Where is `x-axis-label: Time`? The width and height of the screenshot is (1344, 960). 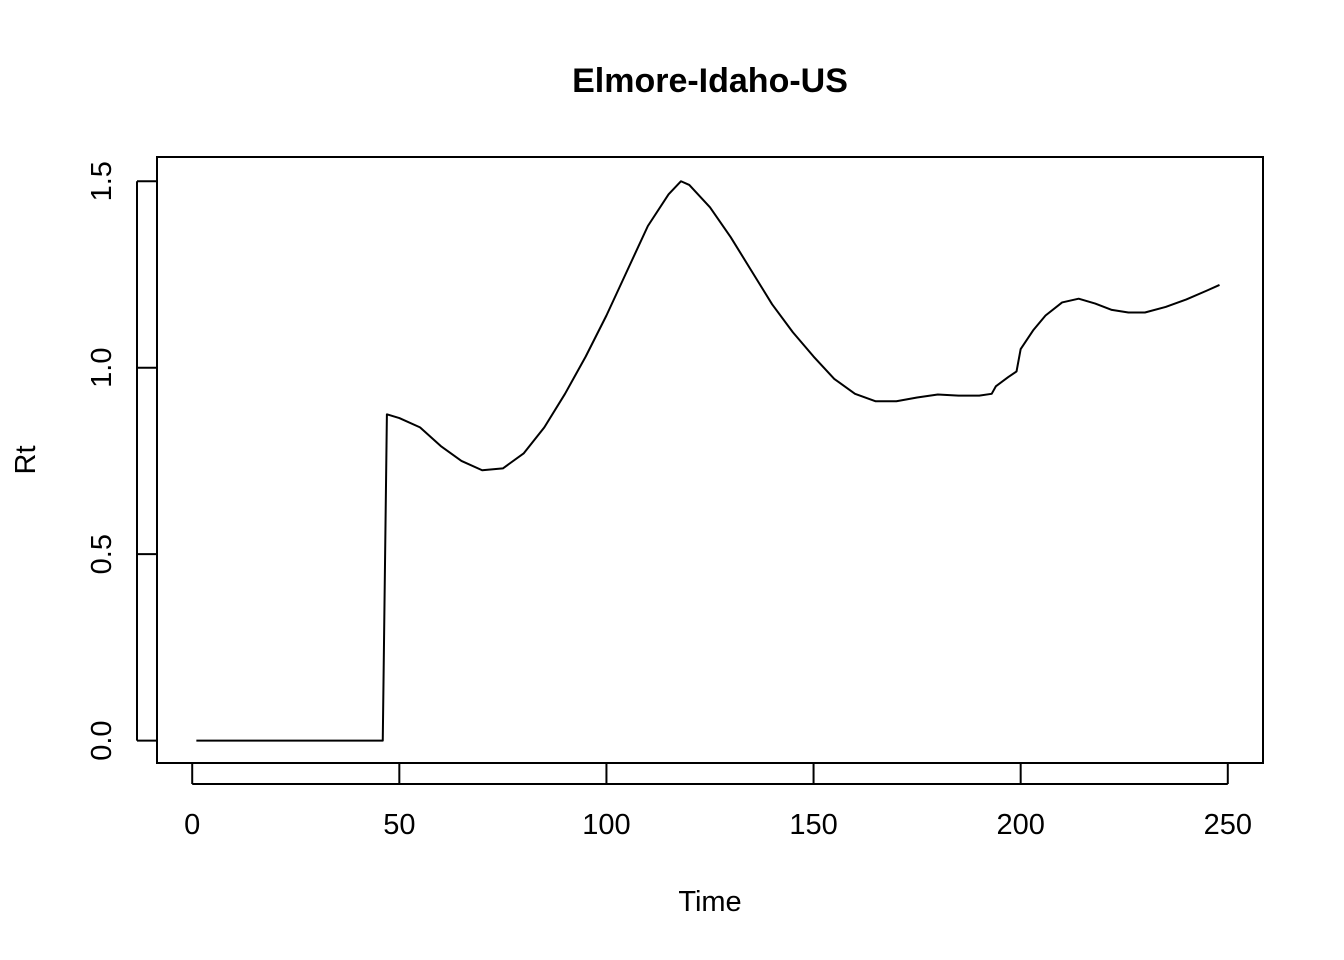
x-axis-label: Time is located at coordinates (709, 902).